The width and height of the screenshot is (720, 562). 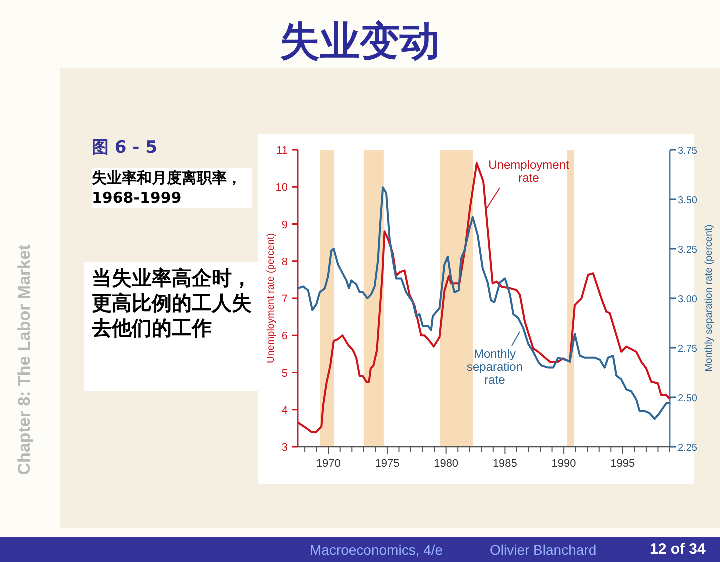 I want to click on y2-axis-title: Monthly separation rate (percent), so click(x=709, y=298).